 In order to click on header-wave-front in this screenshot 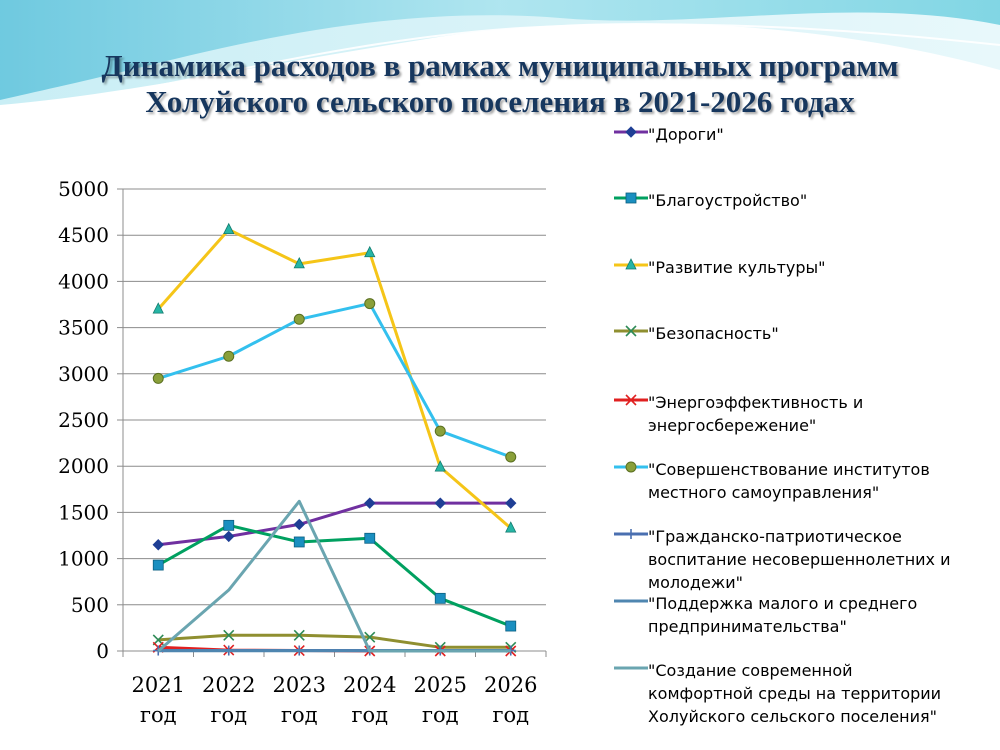, I will do `click(500, 50)`.